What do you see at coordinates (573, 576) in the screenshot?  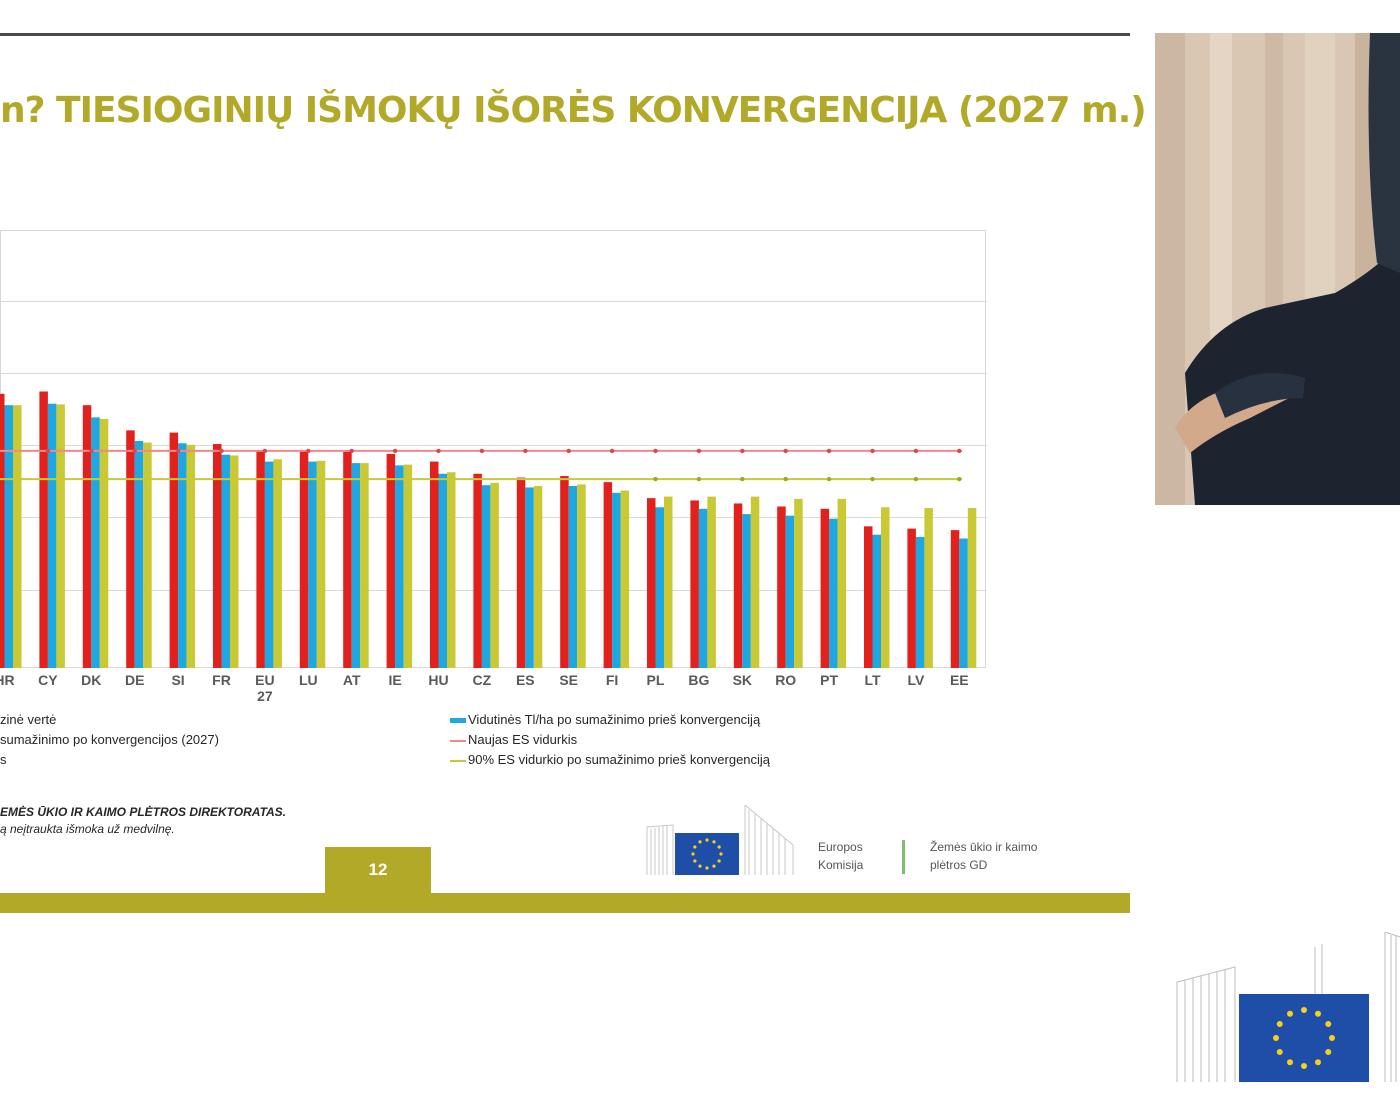 I see `bar-blue-se` at bounding box center [573, 576].